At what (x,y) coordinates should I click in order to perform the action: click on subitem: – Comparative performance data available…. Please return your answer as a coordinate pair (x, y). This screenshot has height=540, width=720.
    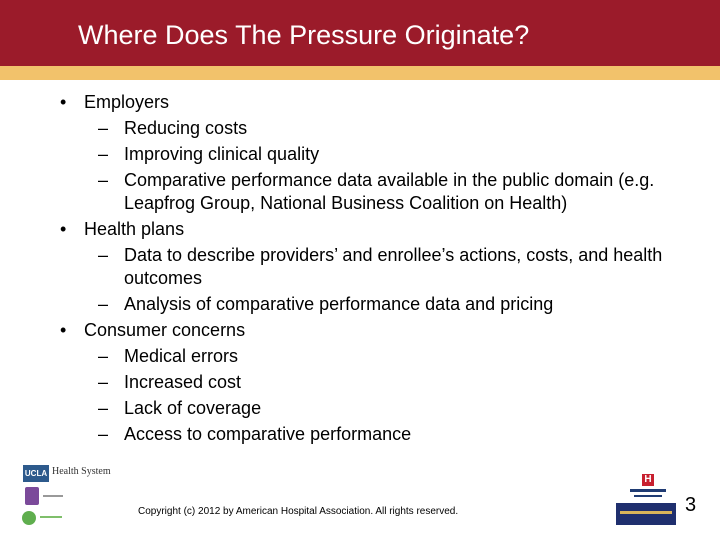
    Looking at the image, I should click on (370, 192).